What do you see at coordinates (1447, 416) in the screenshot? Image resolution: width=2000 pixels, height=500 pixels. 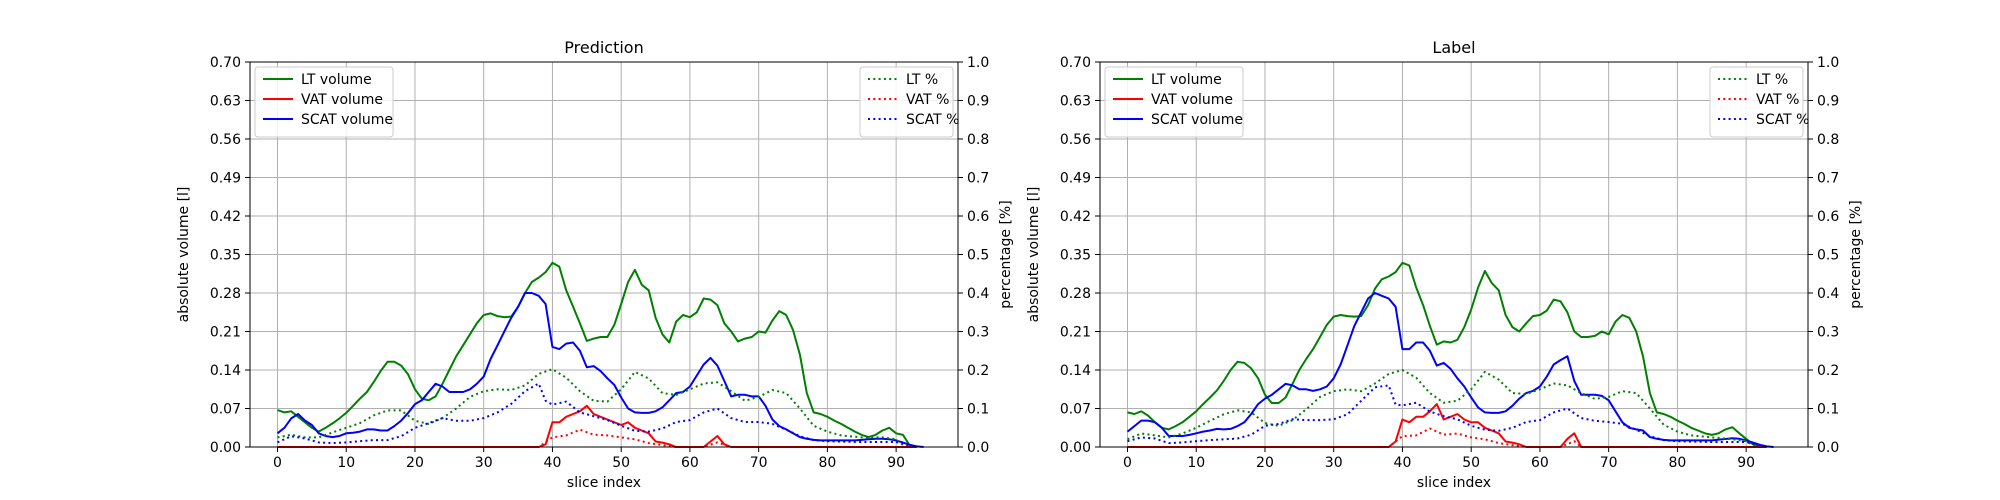 I see `series-line-scat-pct` at bounding box center [1447, 416].